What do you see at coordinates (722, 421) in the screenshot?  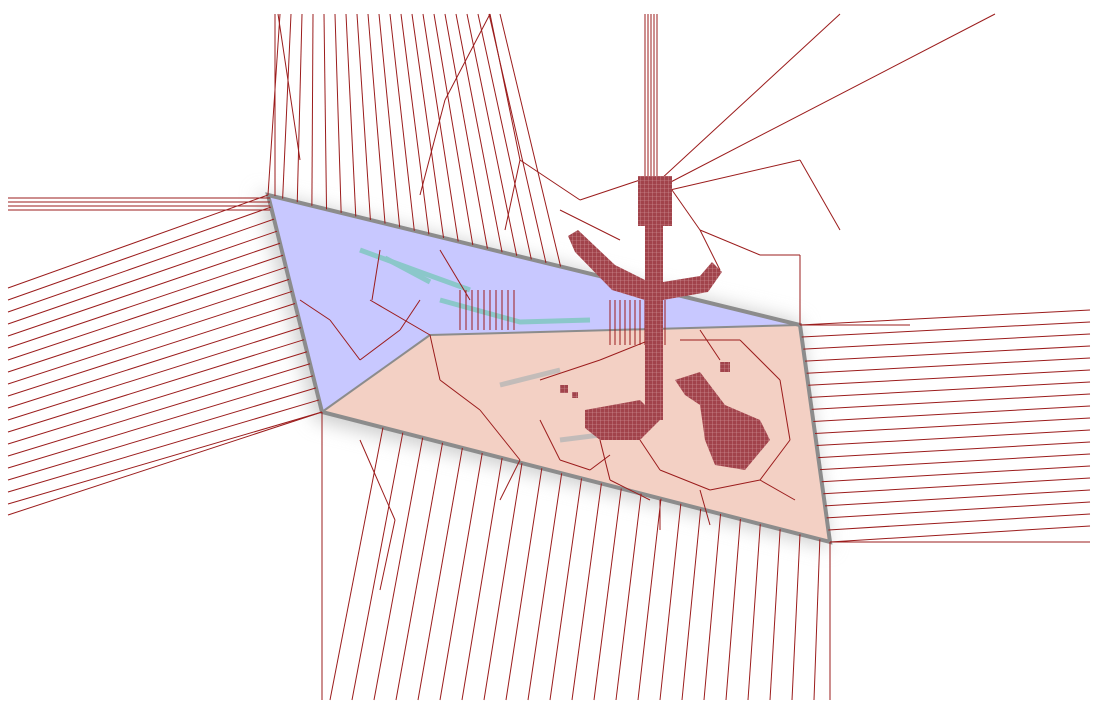 I see `glyph-right-curl` at bounding box center [722, 421].